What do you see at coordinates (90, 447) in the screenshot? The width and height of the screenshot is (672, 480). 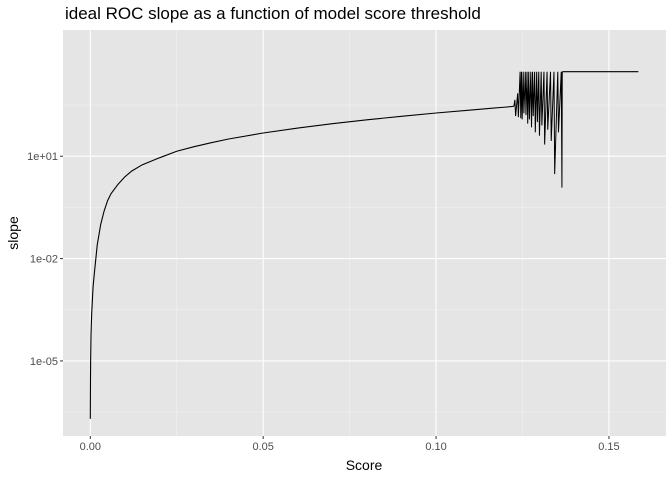 I see `x-tick-label: 0.00` at bounding box center [90, 447].